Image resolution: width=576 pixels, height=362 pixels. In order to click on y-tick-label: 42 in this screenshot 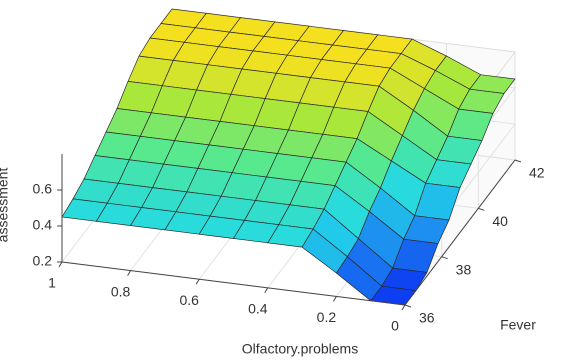, I will do `click(537, 173)`.